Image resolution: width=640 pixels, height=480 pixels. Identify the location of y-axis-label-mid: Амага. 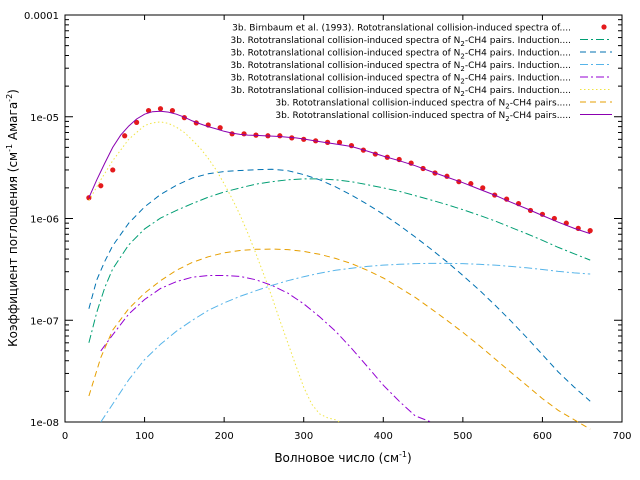
(13, 123).